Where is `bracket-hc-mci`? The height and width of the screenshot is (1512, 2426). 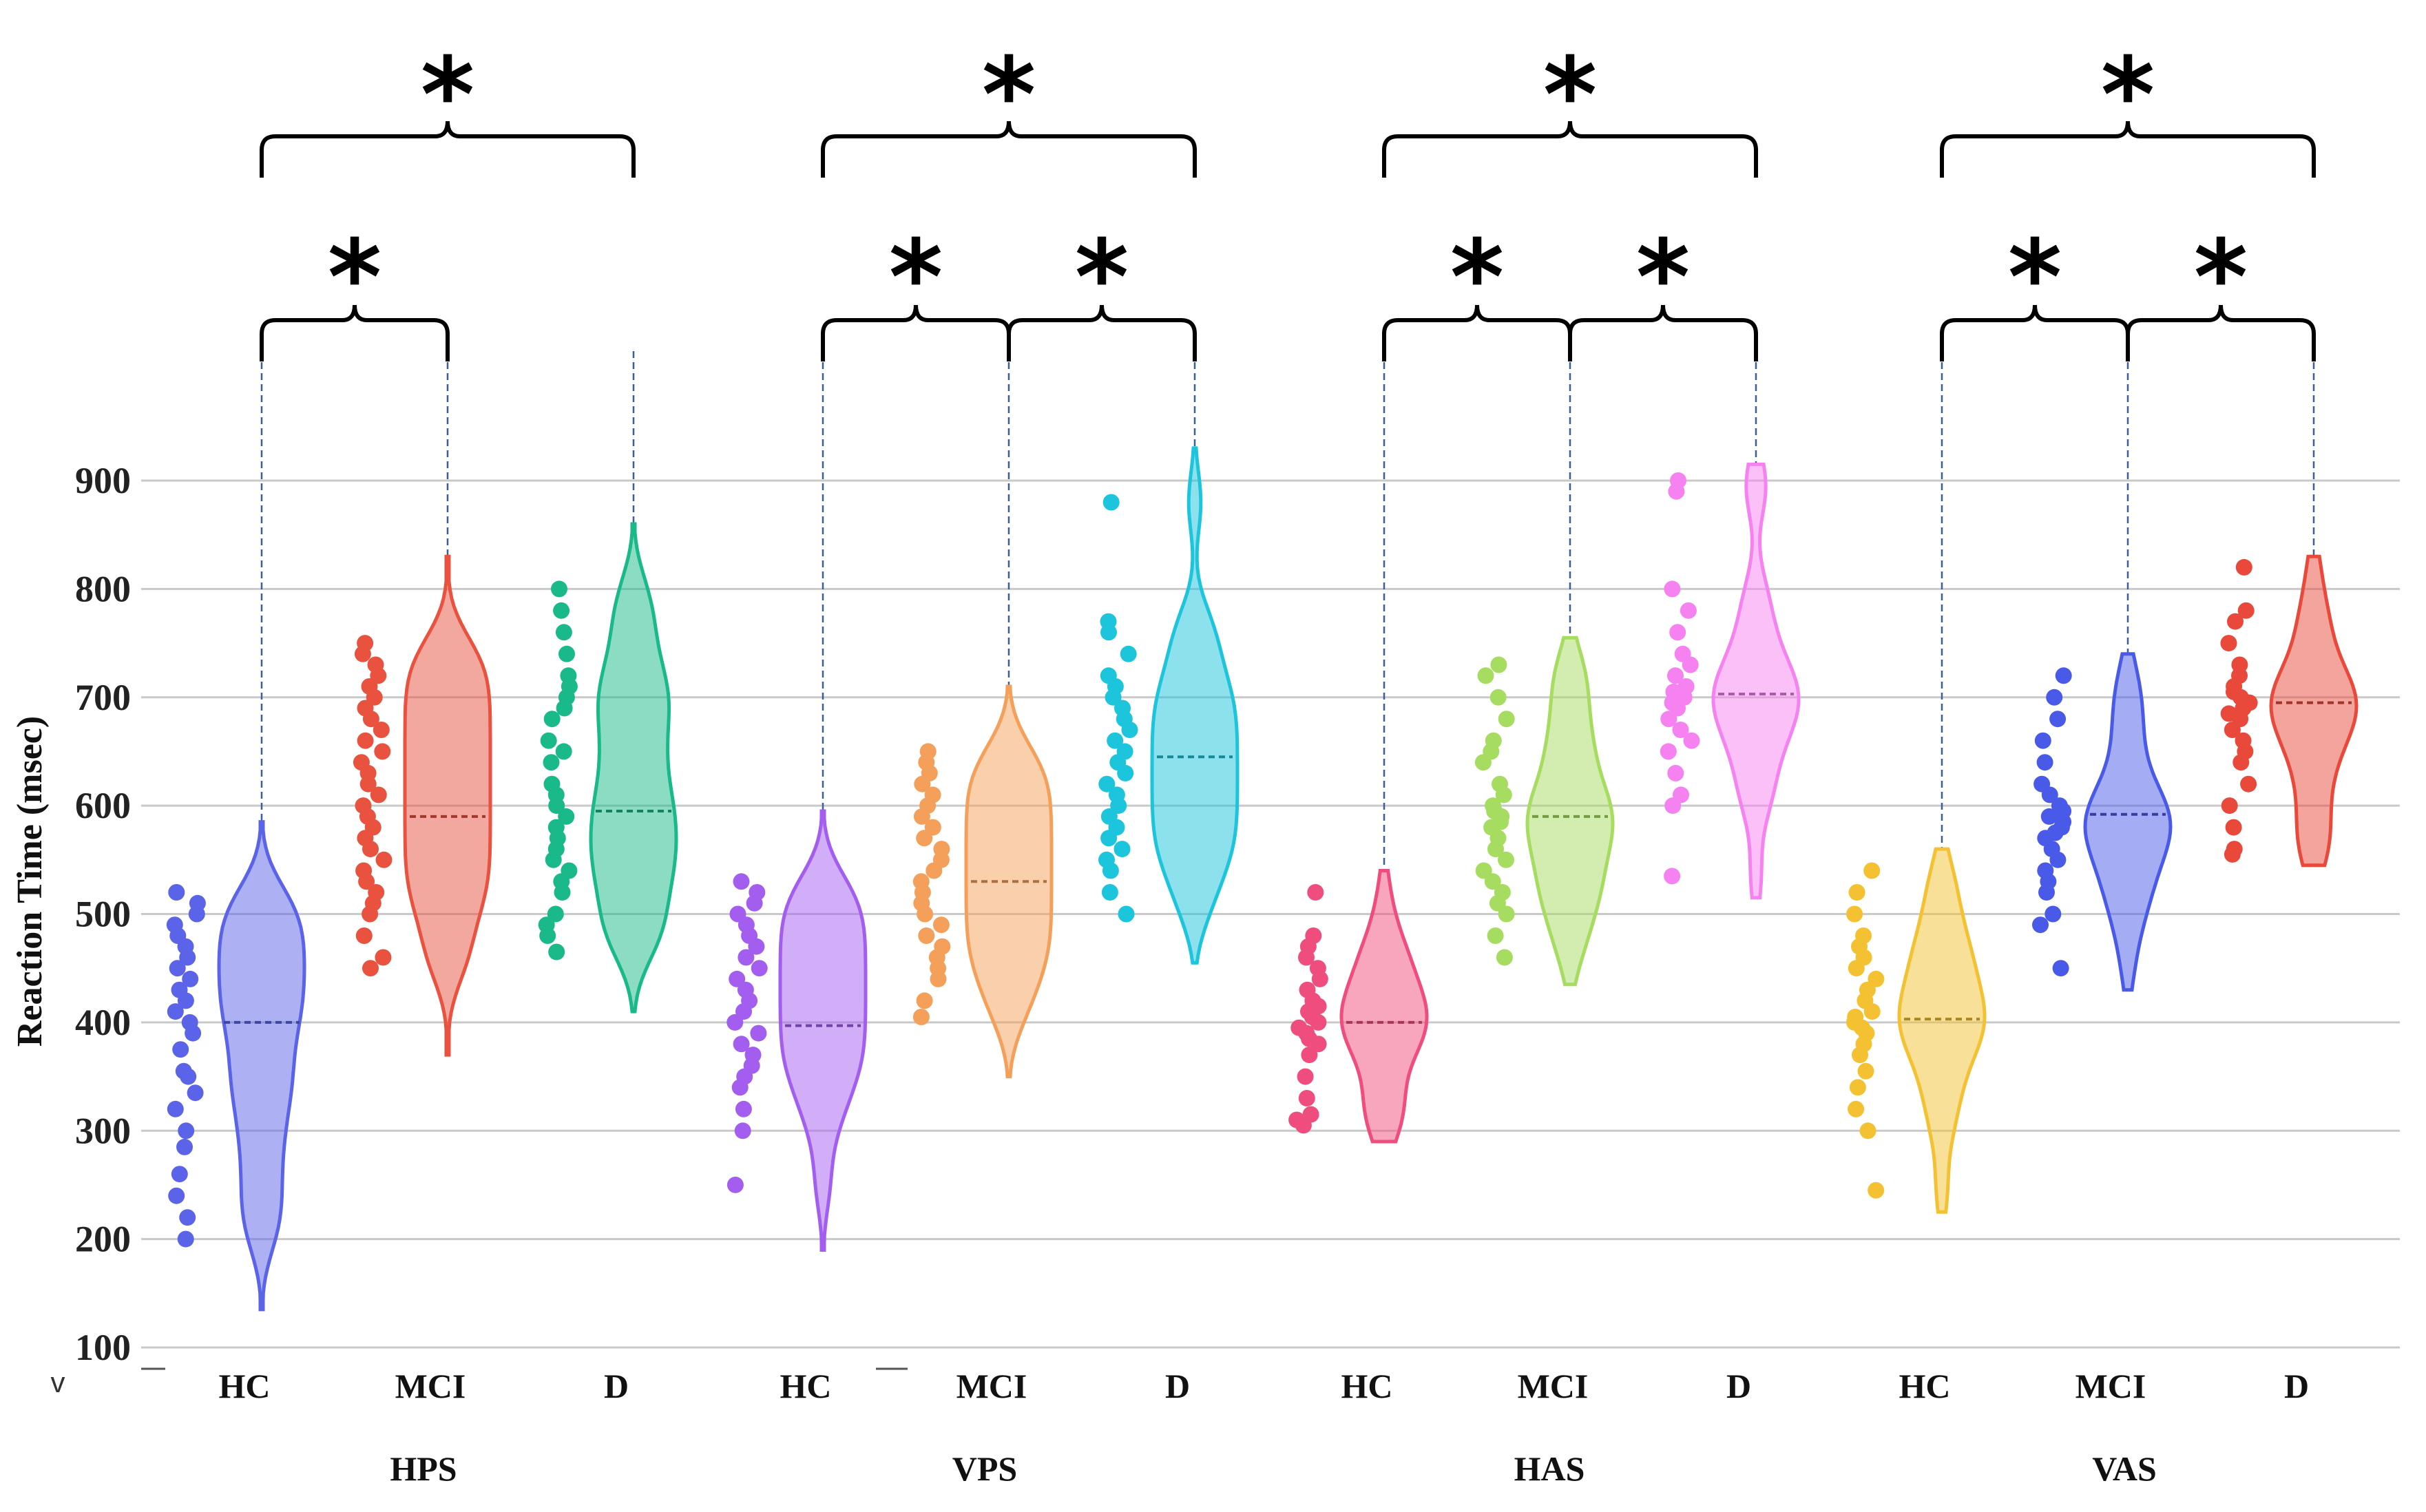 bracket-hc-mci is located at coordinates (1477, 332).